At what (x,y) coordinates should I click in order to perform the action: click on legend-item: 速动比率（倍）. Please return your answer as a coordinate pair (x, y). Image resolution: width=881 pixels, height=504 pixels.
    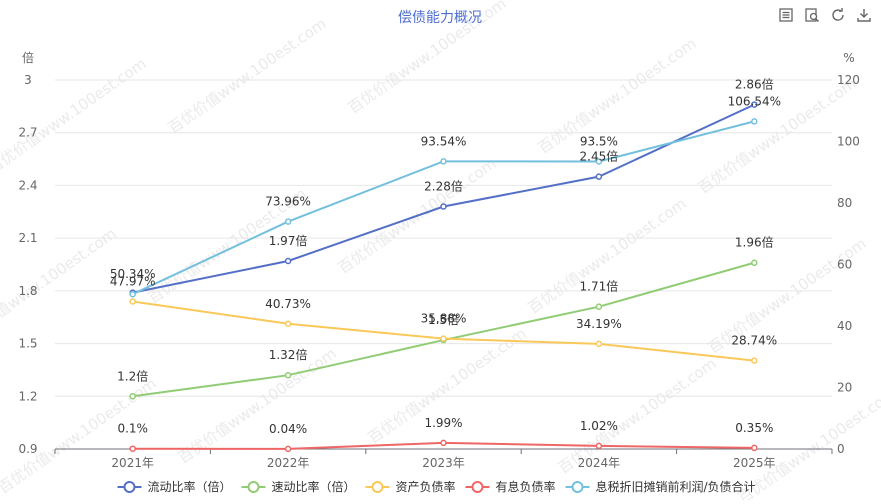
    Looking at the image, I should click on (298, 486).